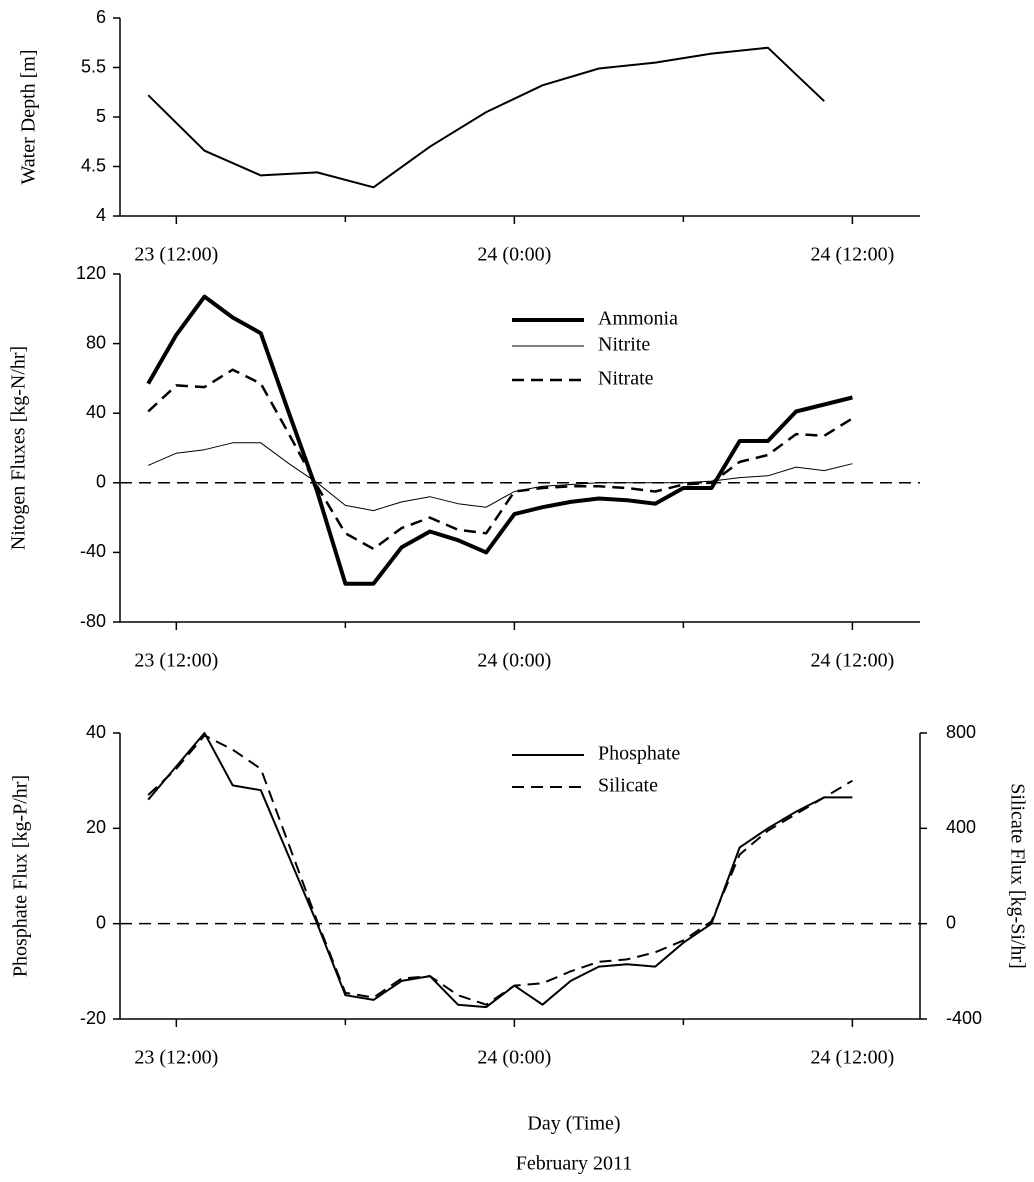 The width and height of the screenshot is (1034, 1182). What do you see at coordinates (29, 117) in the screenshot?
I see `y-axis-label: Water Depth [m]` at bounding box center [29, 117].